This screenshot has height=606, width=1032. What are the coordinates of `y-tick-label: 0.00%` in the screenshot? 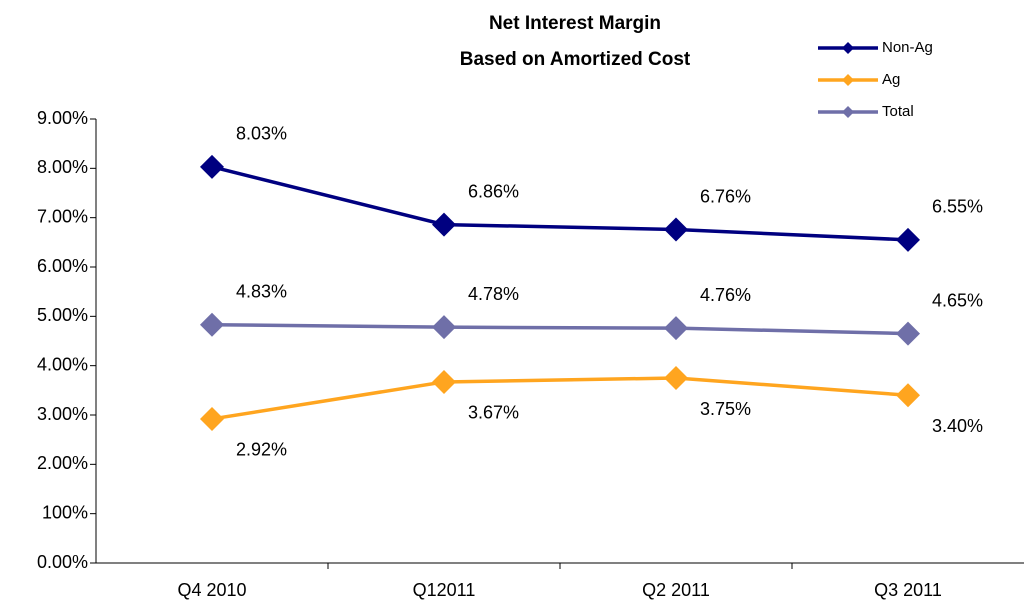 It's located at (62, 562).